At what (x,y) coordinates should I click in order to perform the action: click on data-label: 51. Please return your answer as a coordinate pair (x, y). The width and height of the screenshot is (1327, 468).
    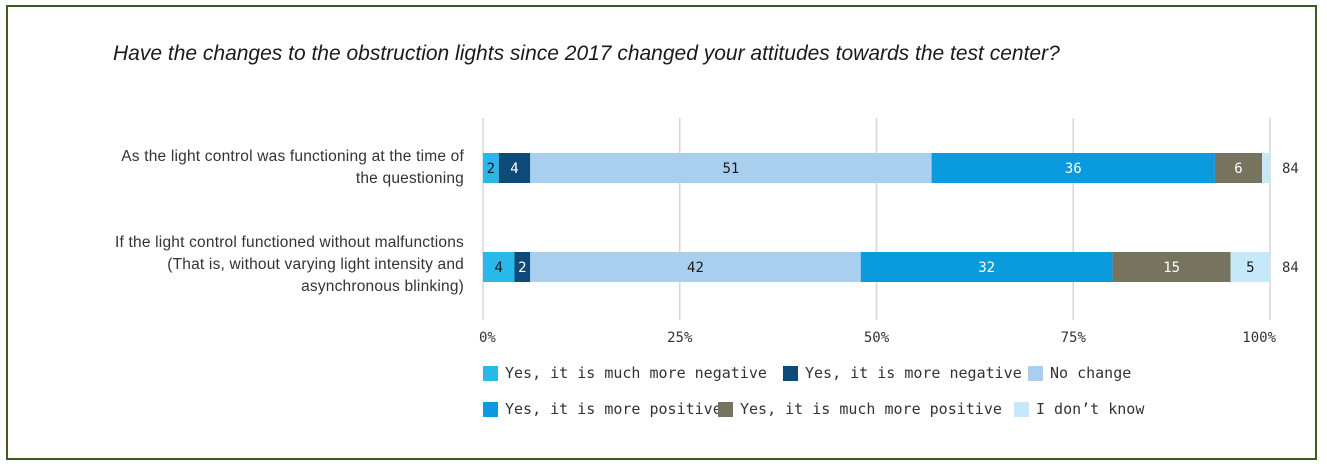
    Looking at the image, I should click on (730, 169).